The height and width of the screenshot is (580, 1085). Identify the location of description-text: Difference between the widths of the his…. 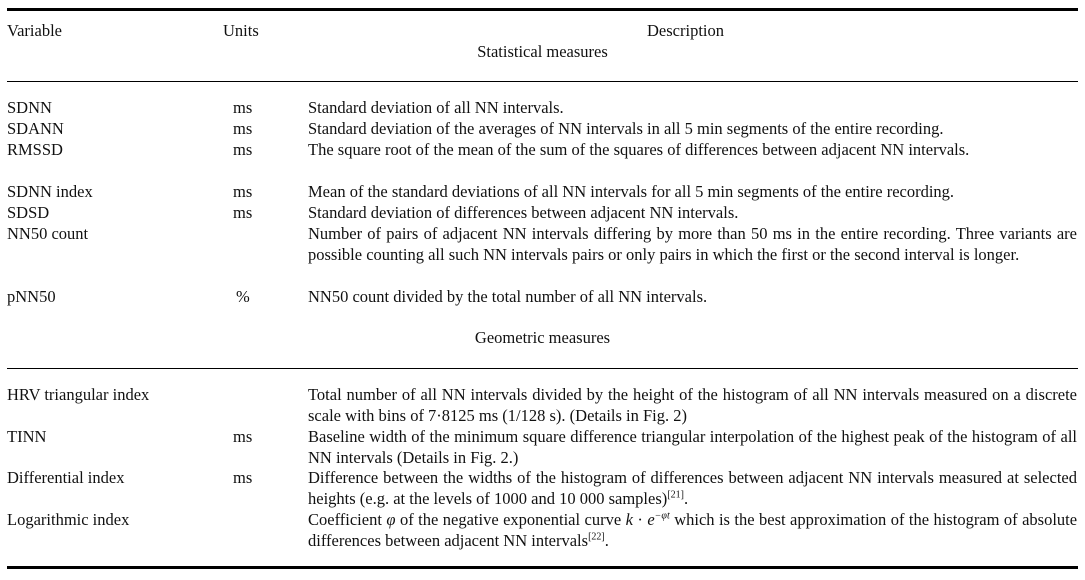
(692, 488).